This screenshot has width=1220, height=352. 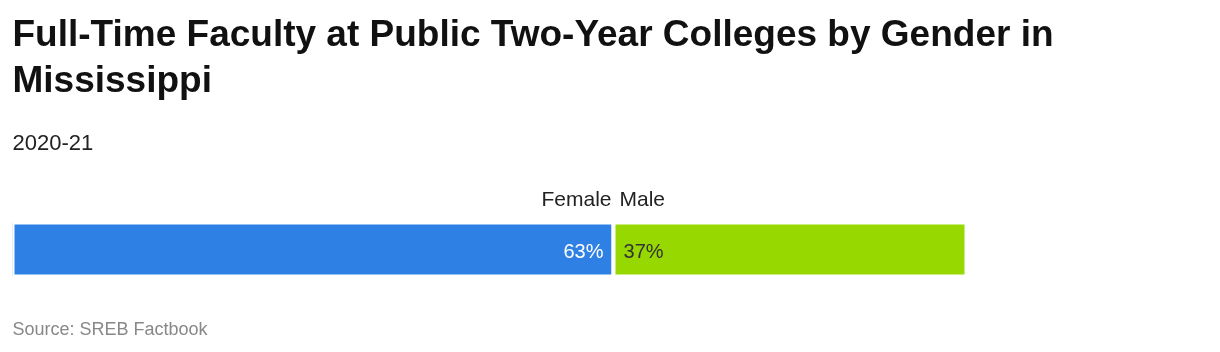 I want to click on chart-subtitle: 2020-21, so click(x=53, y=142).